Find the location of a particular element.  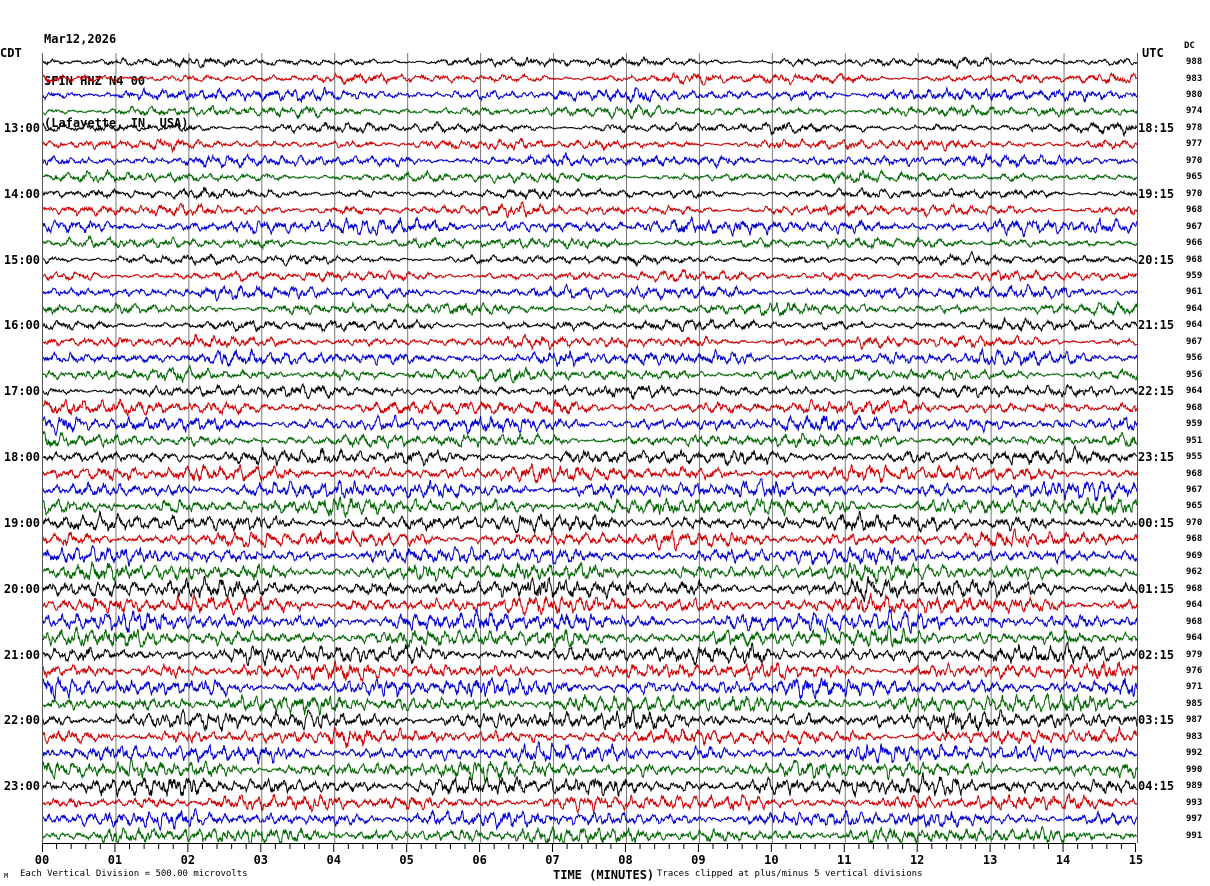

hour-label-cdt: 13:00 is located at coordinates (21, 127).